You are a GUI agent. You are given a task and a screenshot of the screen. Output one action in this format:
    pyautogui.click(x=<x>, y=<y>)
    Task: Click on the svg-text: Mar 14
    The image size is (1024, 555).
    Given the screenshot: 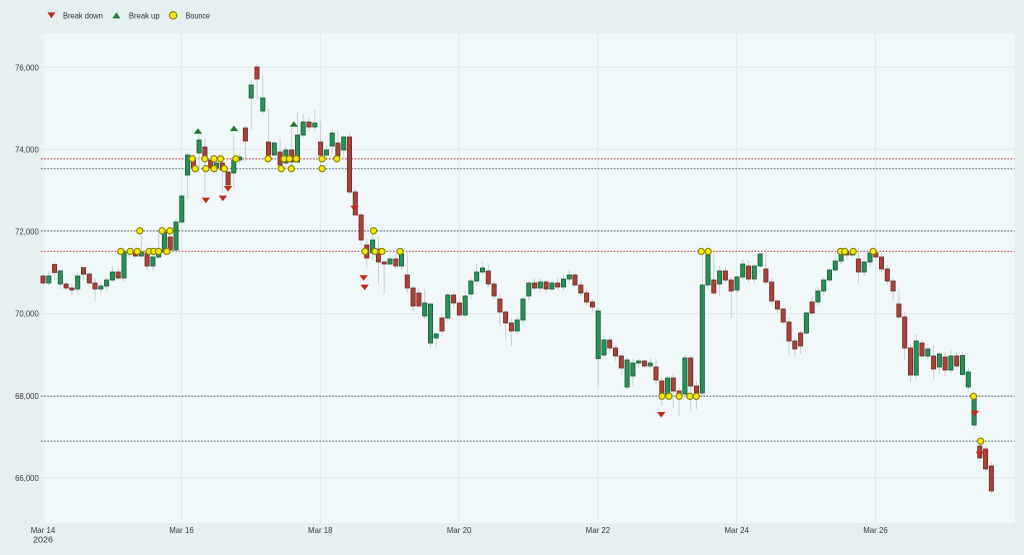 What is the action you would take?
    pyautogui.click(x=43, y=530)
    